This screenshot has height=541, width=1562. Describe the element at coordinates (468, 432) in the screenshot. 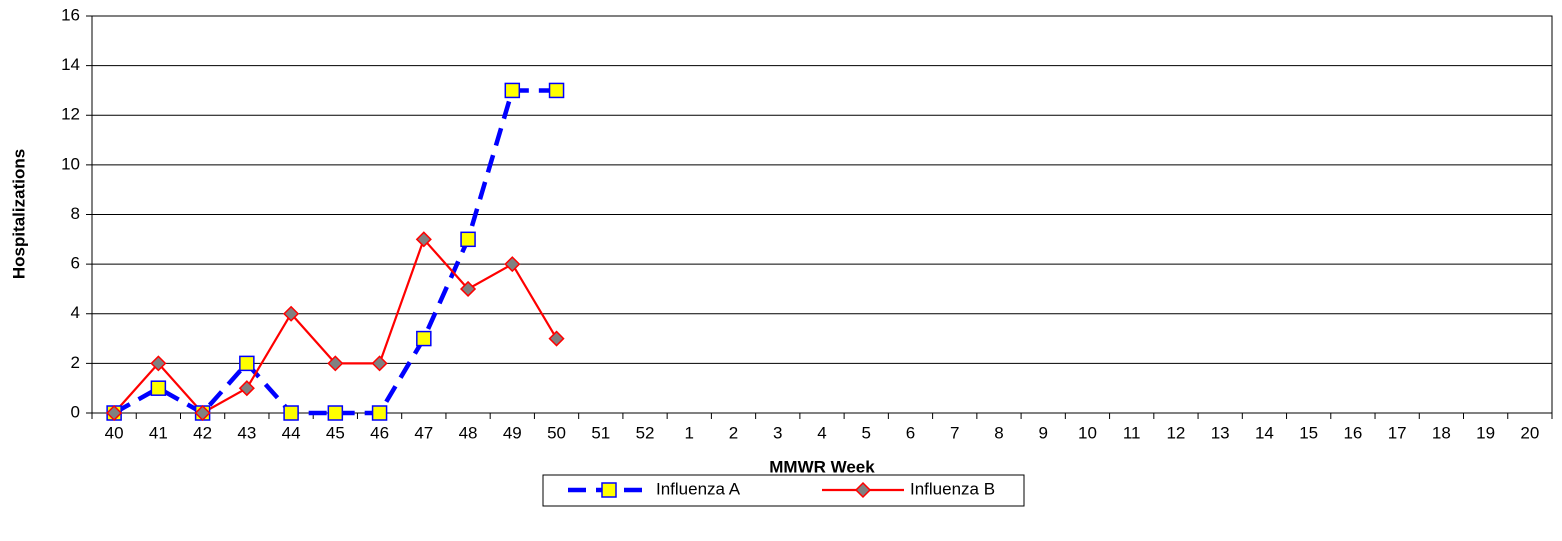

I see `x-tick-label: 48` at that location.